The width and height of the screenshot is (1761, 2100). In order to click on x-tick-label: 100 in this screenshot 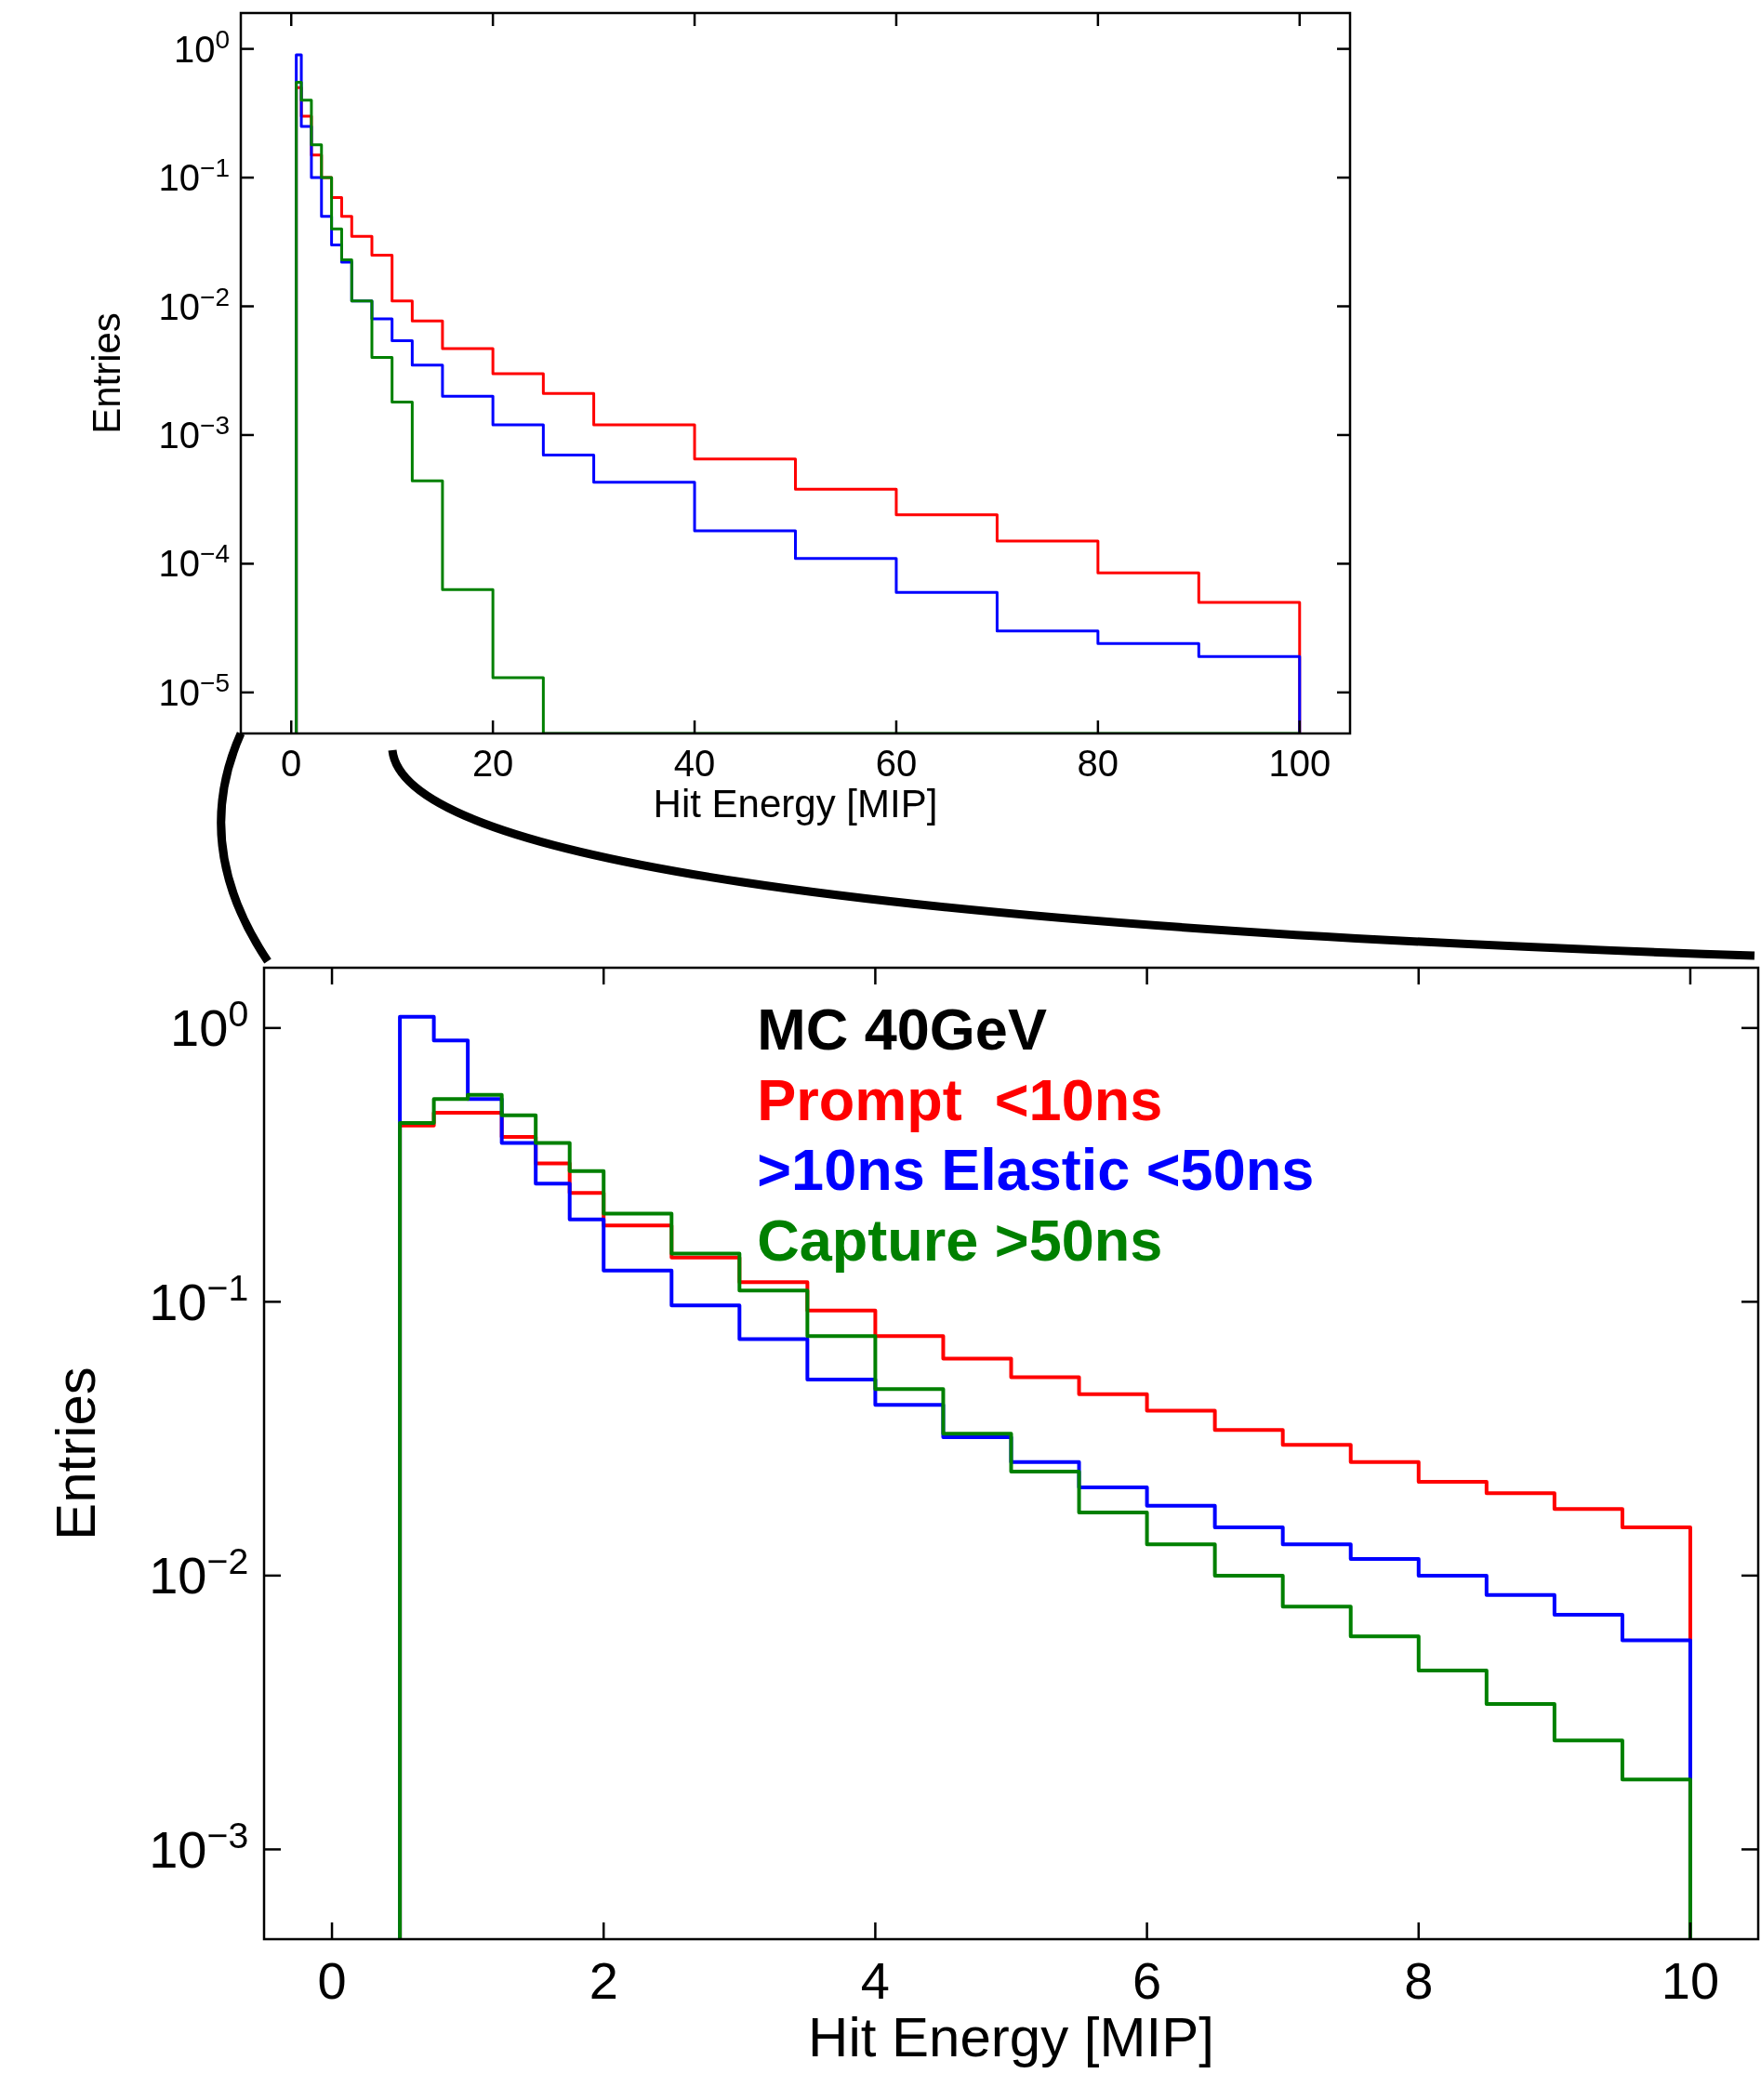, I will do `click(1299, 763)`.